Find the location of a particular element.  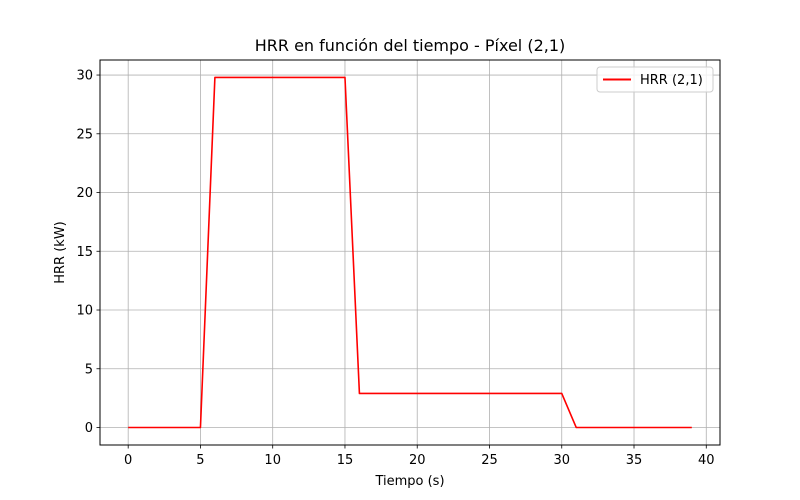

x-tick-label: 15 is located at coordinates (345, 460).